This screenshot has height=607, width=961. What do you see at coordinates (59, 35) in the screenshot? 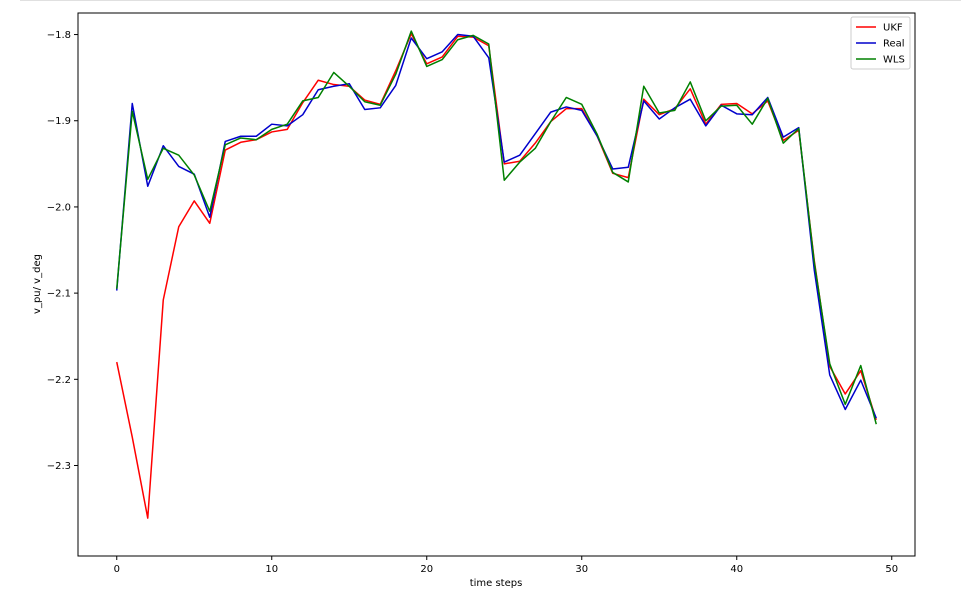
I see `y-tick-label: −1.8` at bounding box center [59, 35].